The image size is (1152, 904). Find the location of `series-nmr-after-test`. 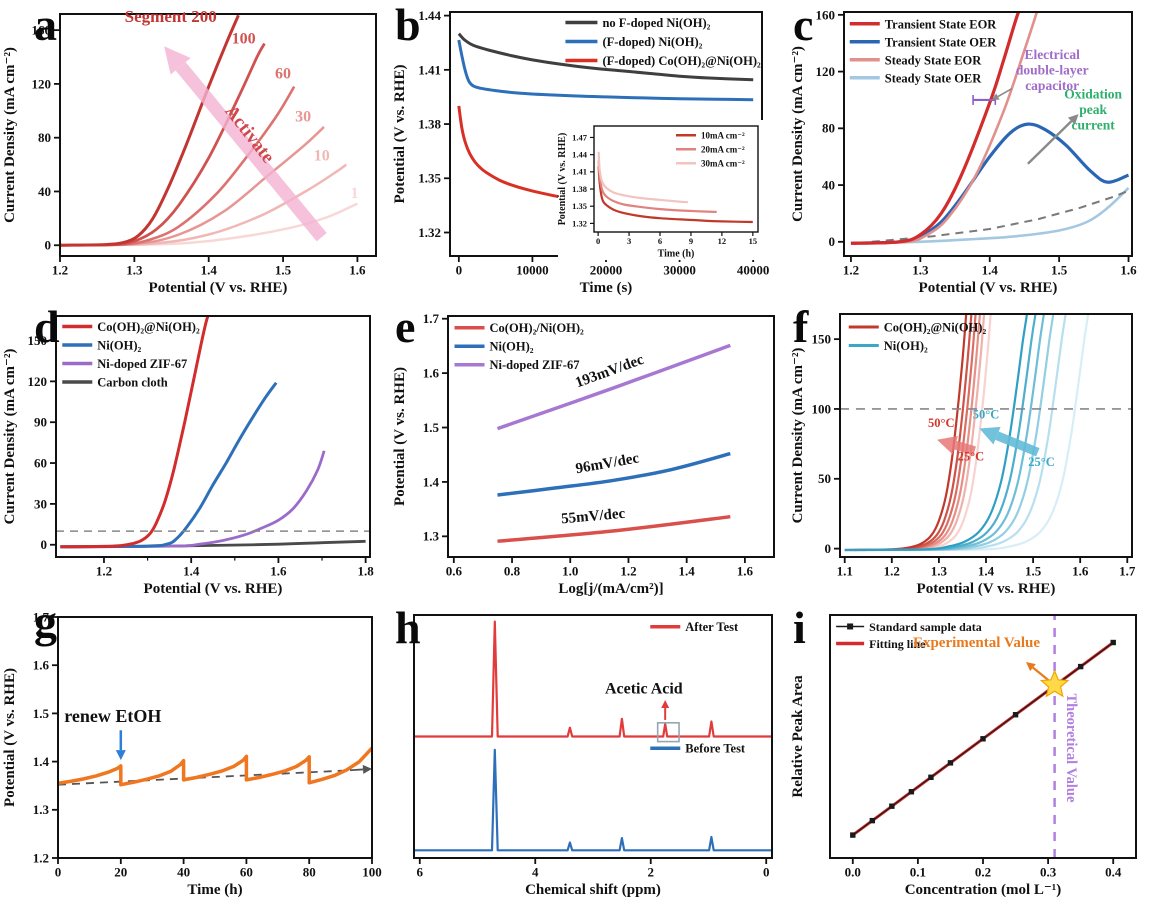

series-nmr-after-test is located at coordinates (593, 679).